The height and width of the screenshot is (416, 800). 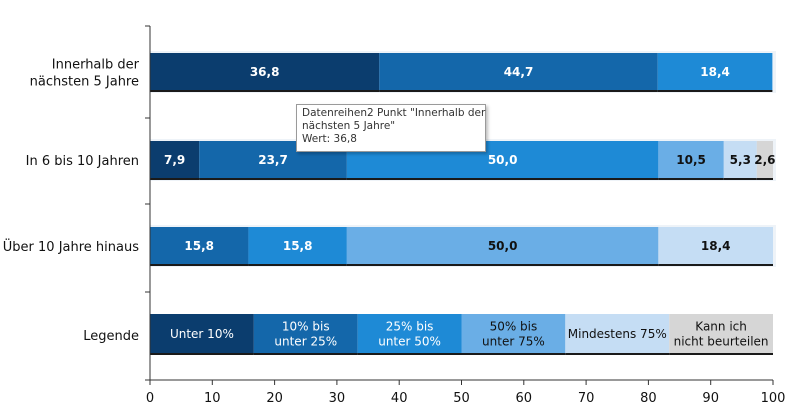 What do you see at coordinates (274, 398) in the screenshot?
I see `x-tick-label: 20` at bounding box center [274, 398].